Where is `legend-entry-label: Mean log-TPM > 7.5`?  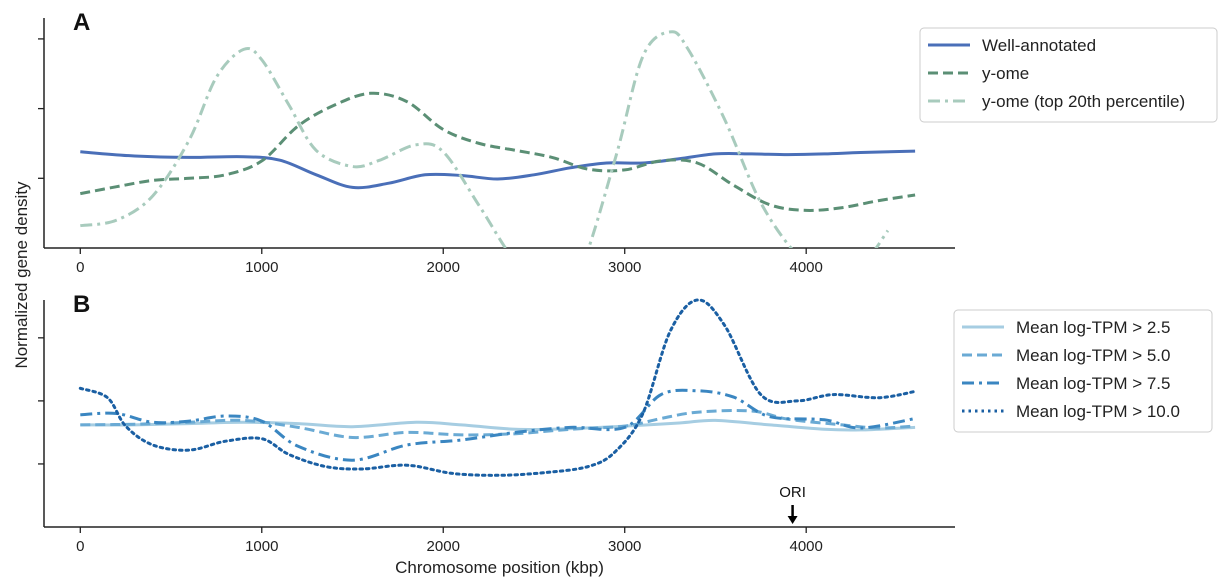 legend-entry-label: Mean log-TPM > 7.5 is located at coordinates (1093, 383).